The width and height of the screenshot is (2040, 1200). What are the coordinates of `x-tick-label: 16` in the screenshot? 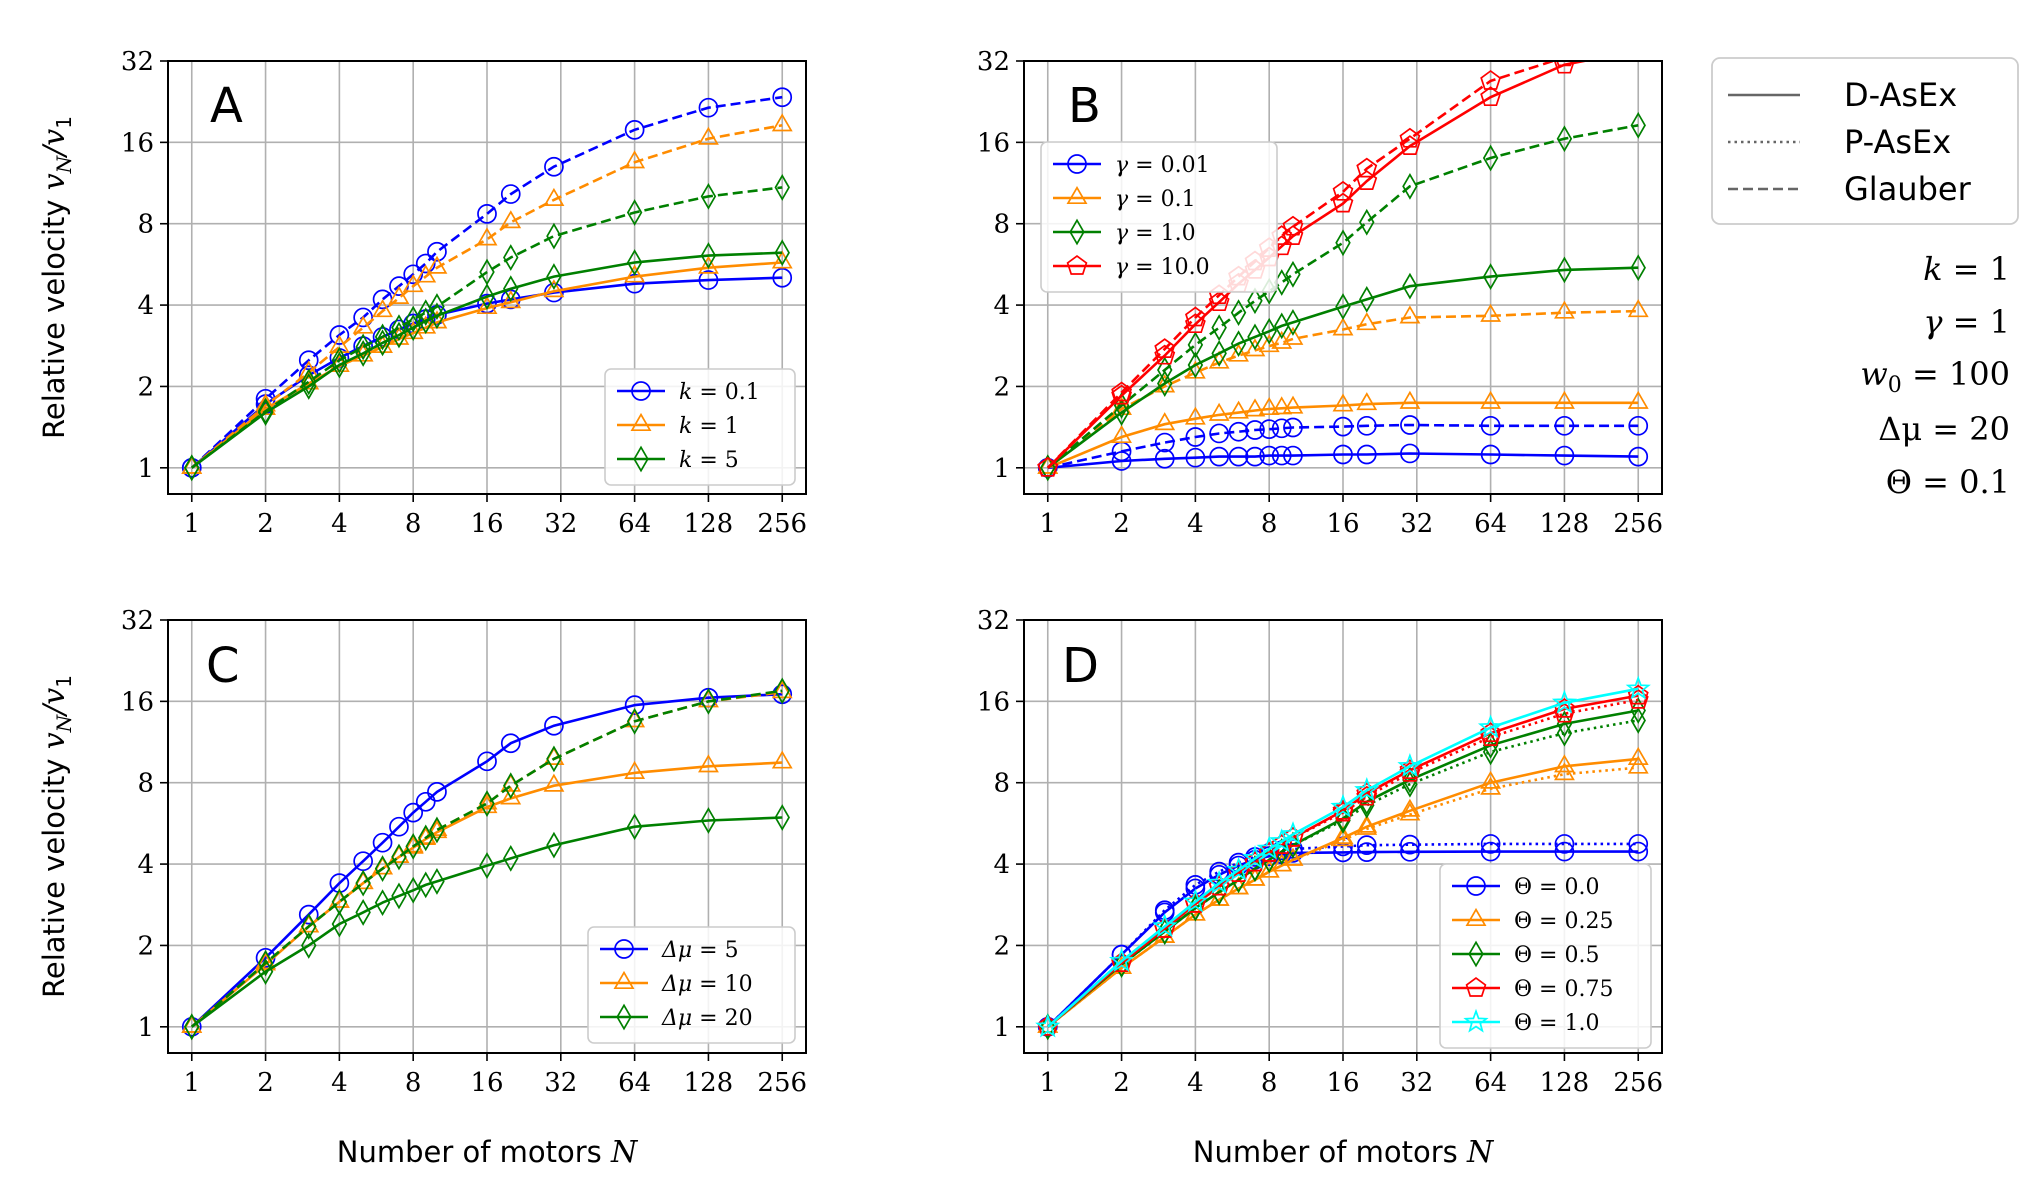 It's located at (1342, 524).